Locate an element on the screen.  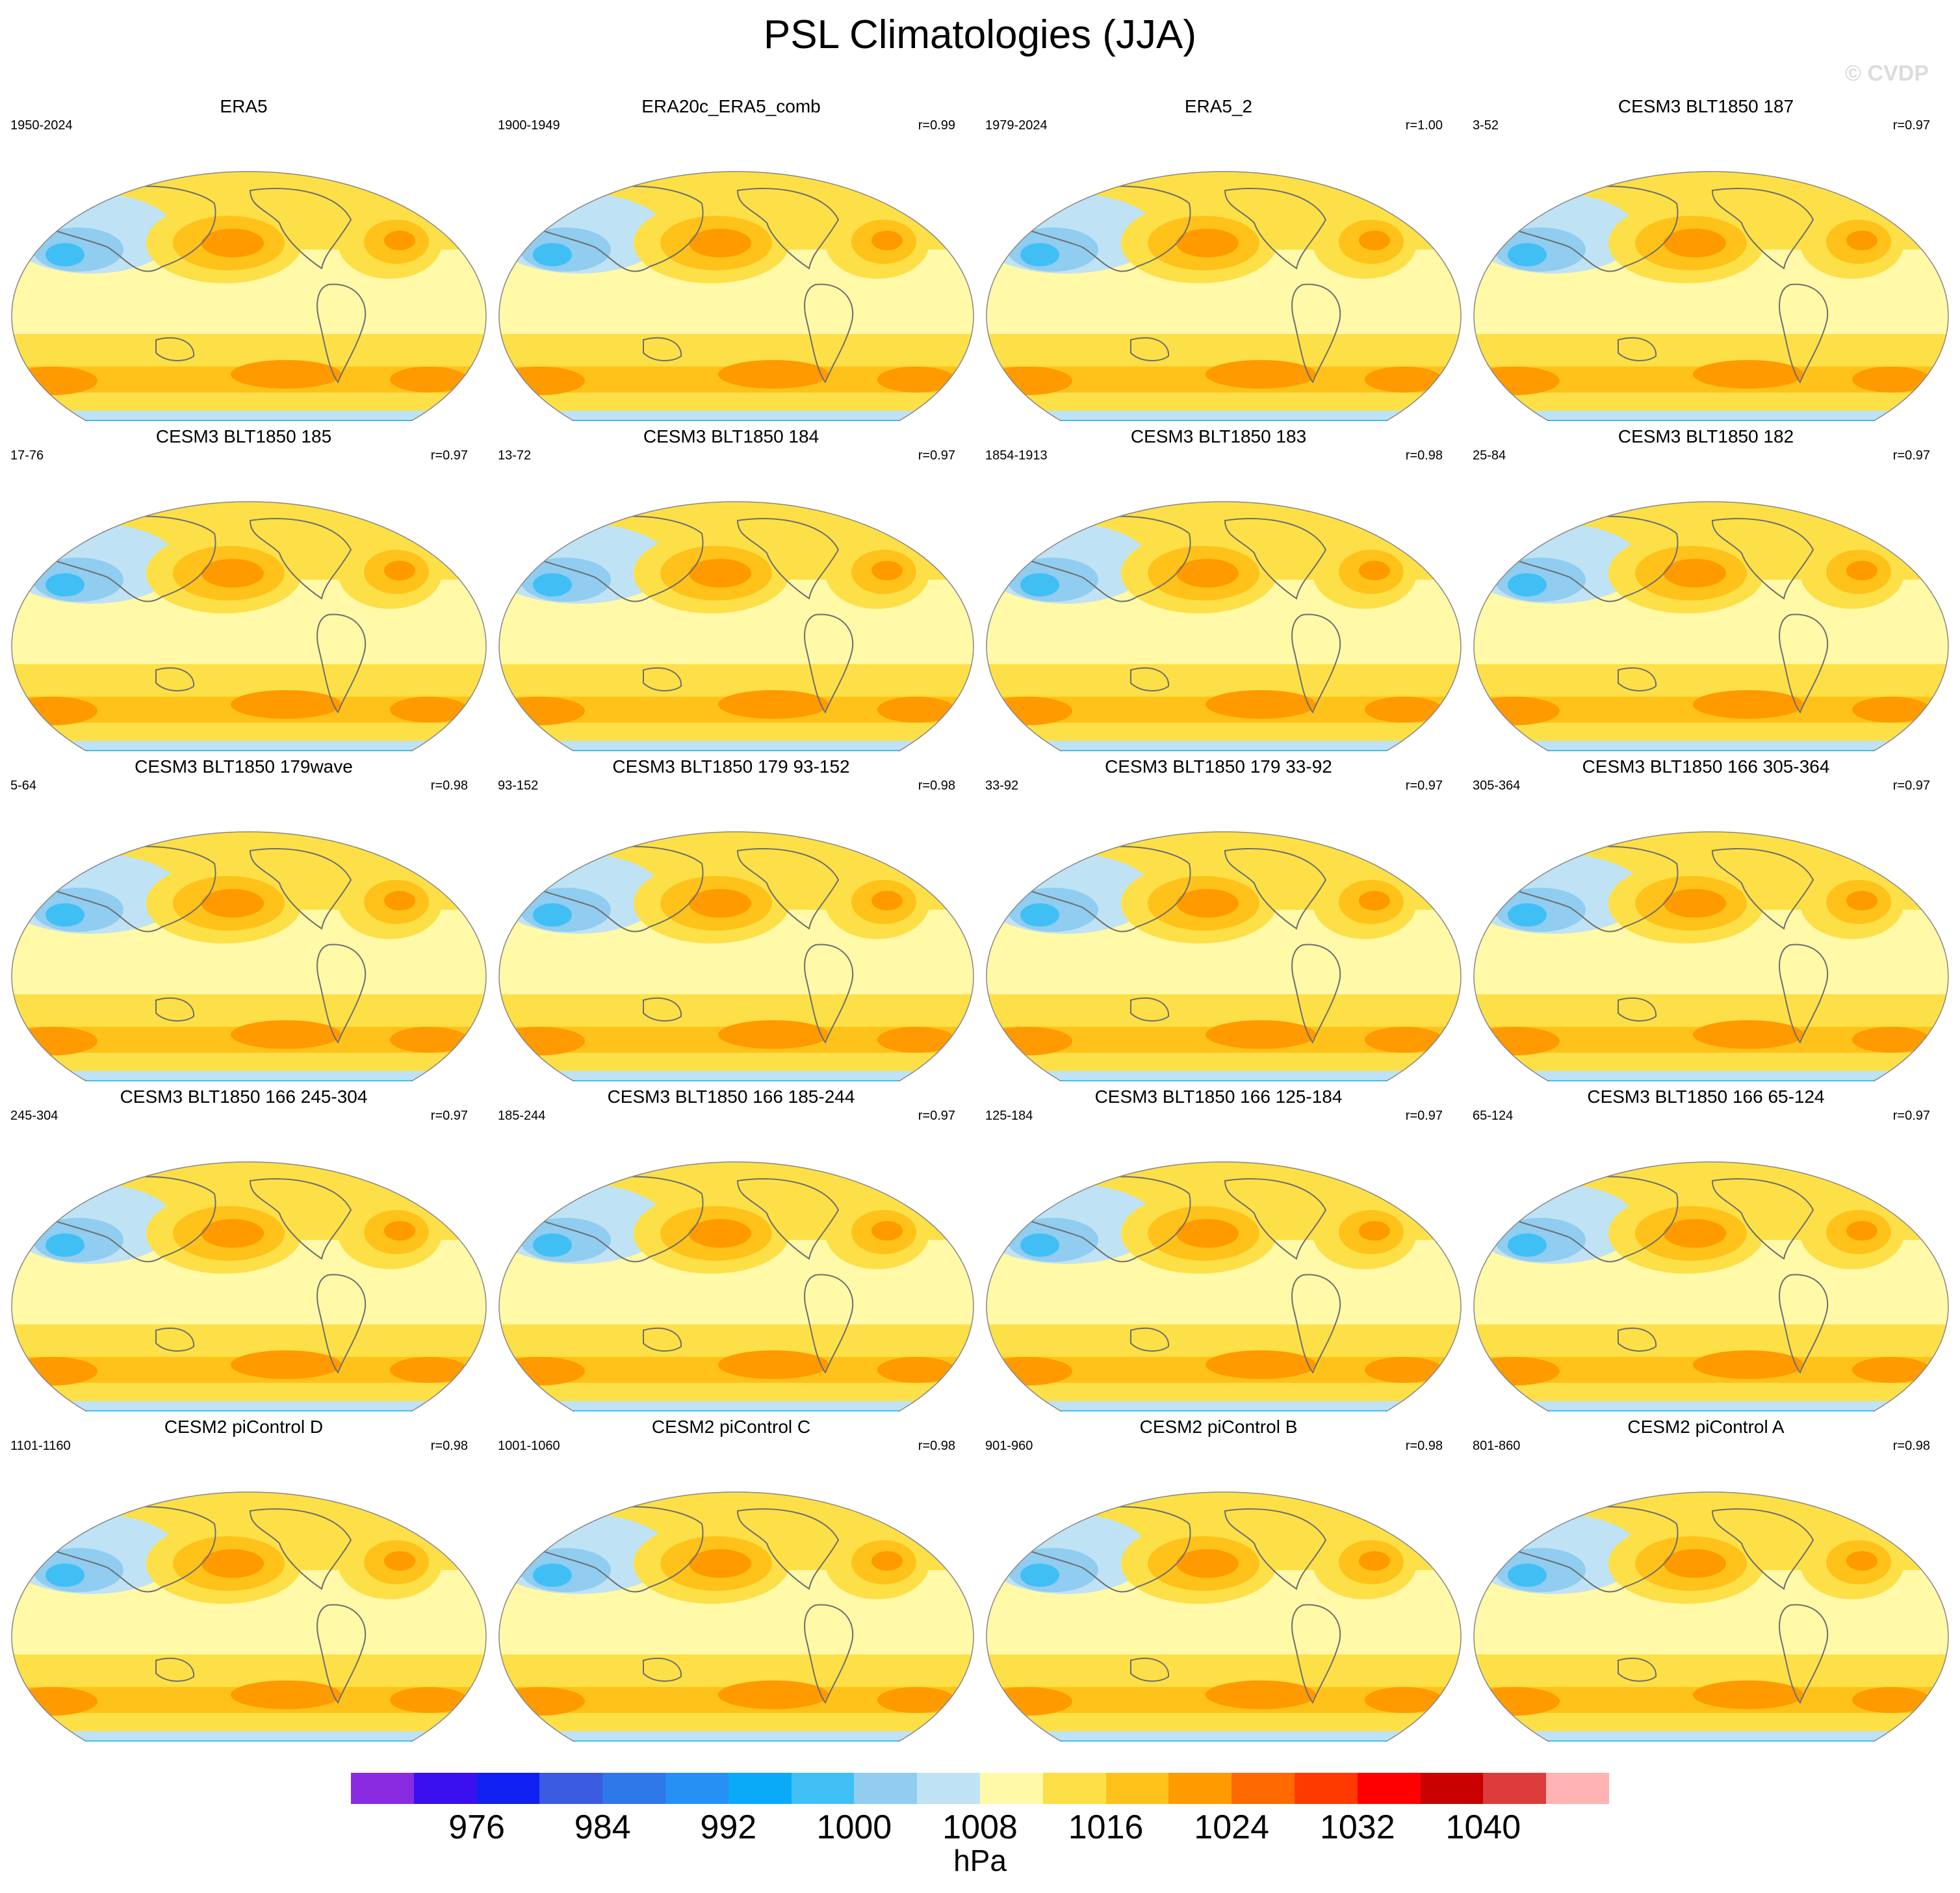
map-panel: CESM3 BLT1850 166 125-184 125-184 r=0.97 is located at coordinates (1218, 1249).